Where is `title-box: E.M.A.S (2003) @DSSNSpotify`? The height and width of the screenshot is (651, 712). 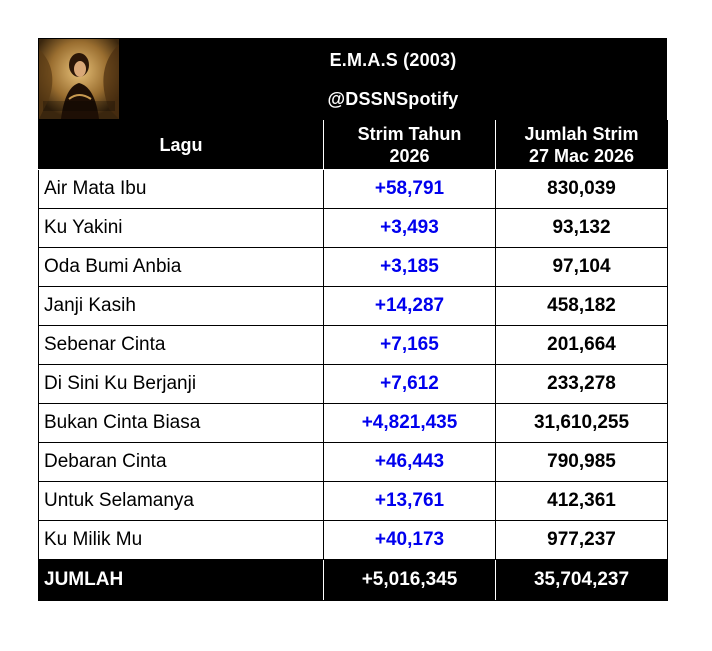 title-box: E.M.A.S (2003) @DSSNSpotify is located at coordinates (393, 79).